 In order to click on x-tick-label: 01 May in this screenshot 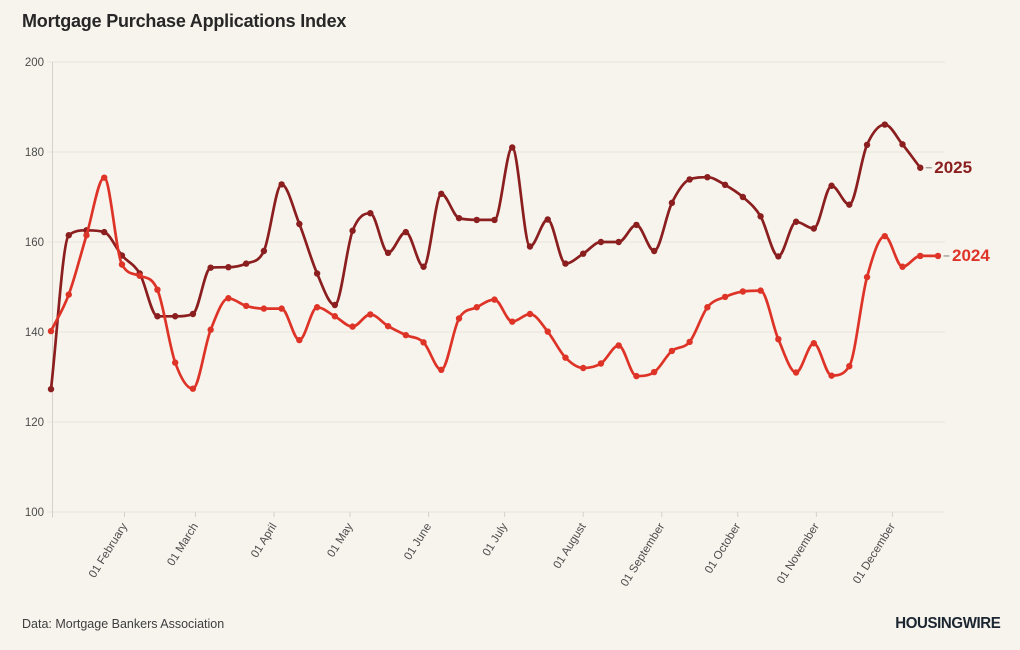, I will do `click(340, 540)`.